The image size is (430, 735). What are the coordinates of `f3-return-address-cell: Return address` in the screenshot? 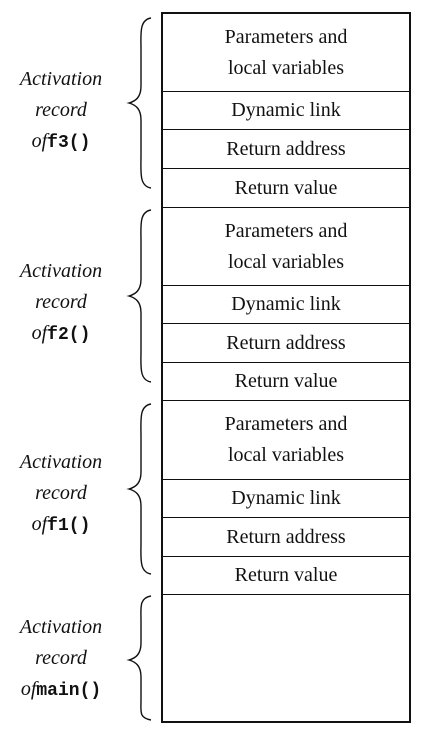 It's located at (286, 149).